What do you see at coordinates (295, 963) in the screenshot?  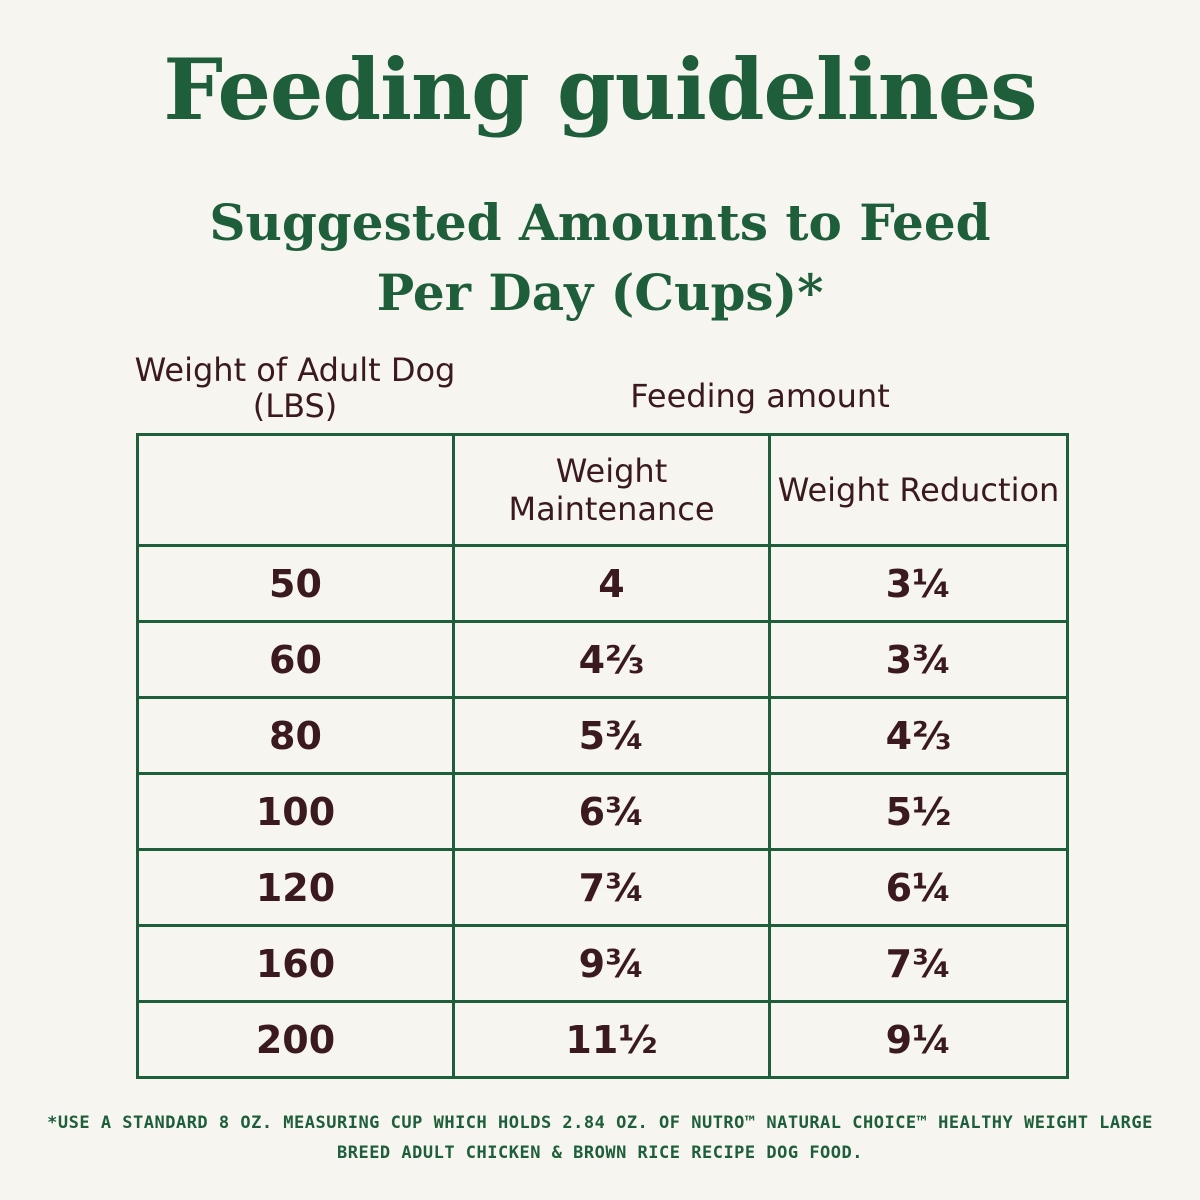 I see `cell-weight: 160` at bounding box center [295, 963].